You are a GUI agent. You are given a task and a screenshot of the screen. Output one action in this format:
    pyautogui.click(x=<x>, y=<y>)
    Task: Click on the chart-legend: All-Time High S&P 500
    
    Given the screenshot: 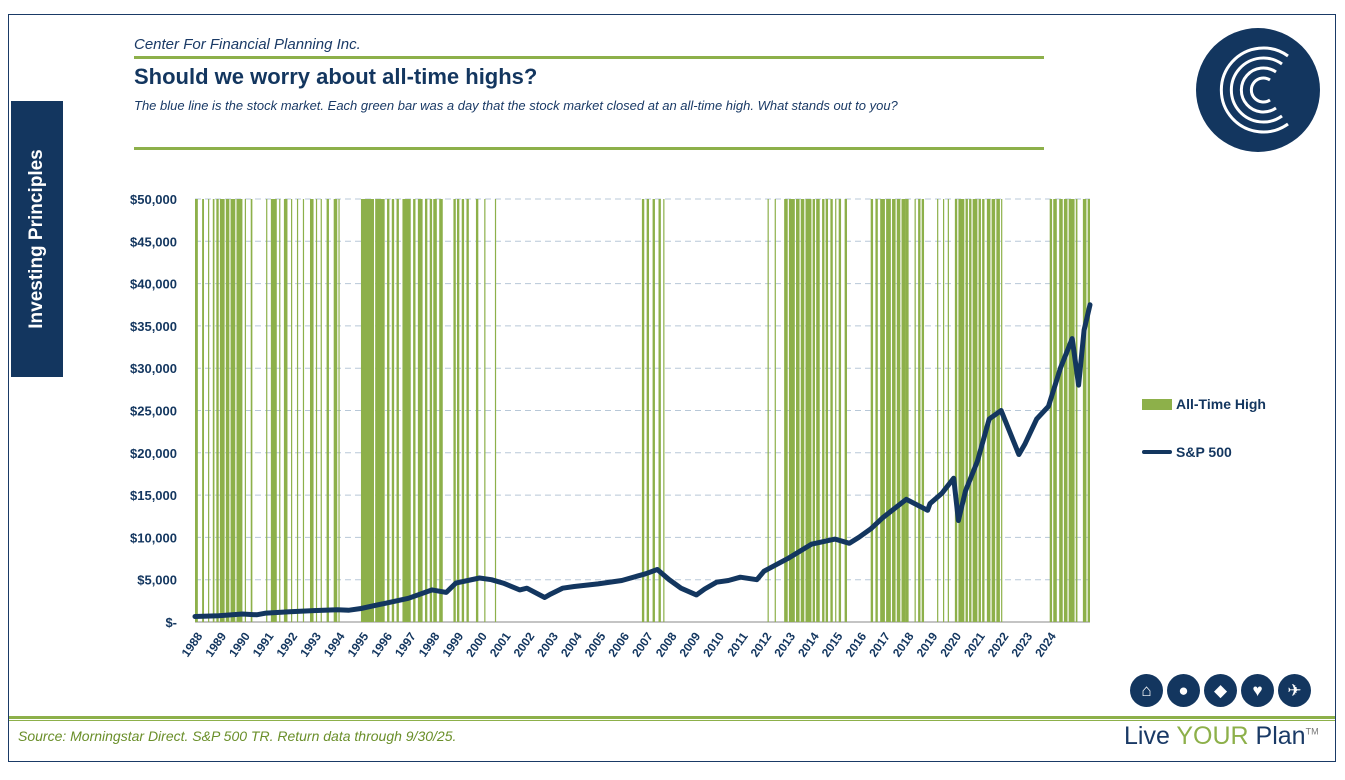 What is the action you would take?
    pyautogui.click(x=1204, y=442)
    